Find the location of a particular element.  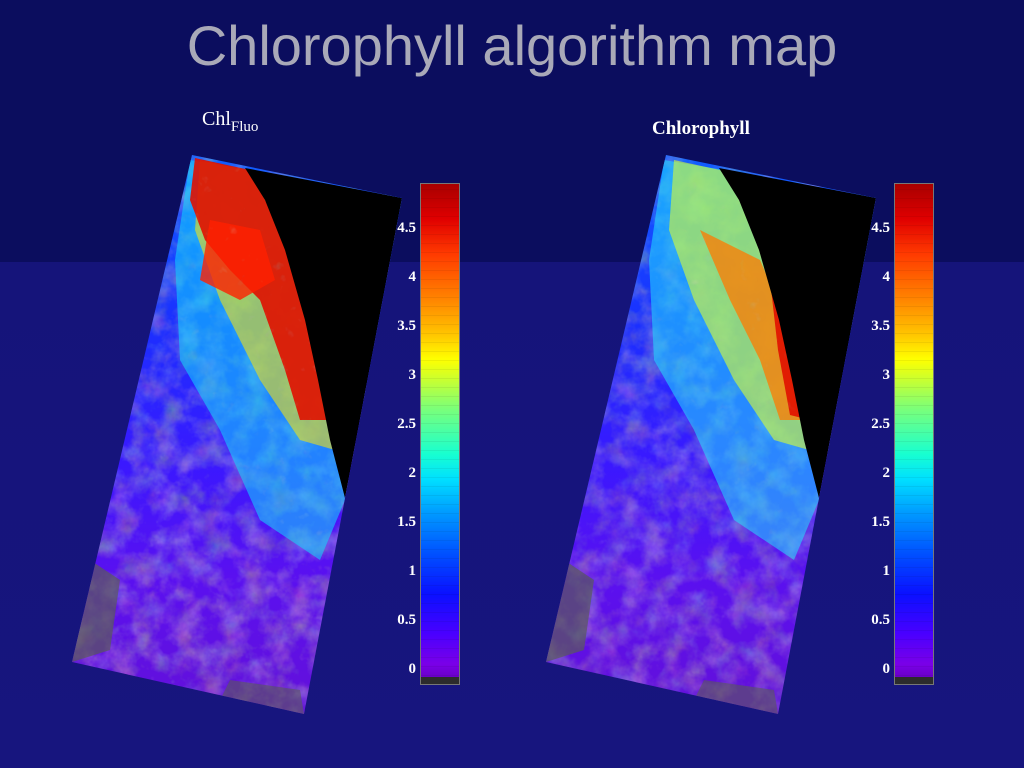

land-mask-left is located at coordinates (323, 333).